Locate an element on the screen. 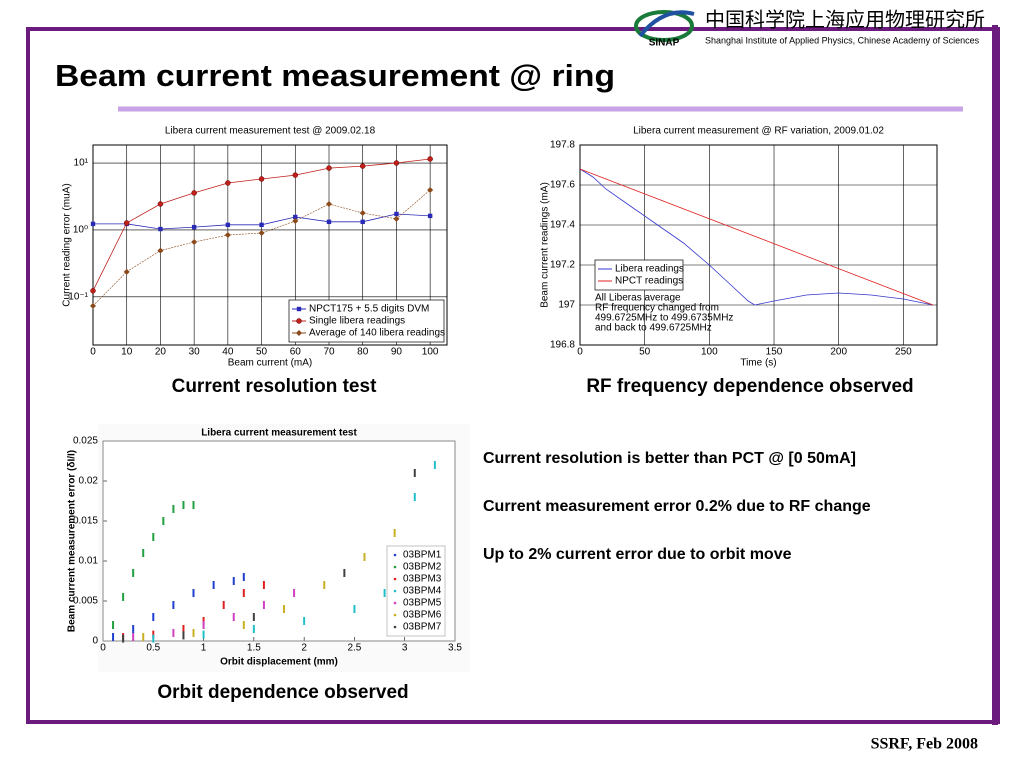  y-tick-label: 197 is located at coordinates (566, 305).